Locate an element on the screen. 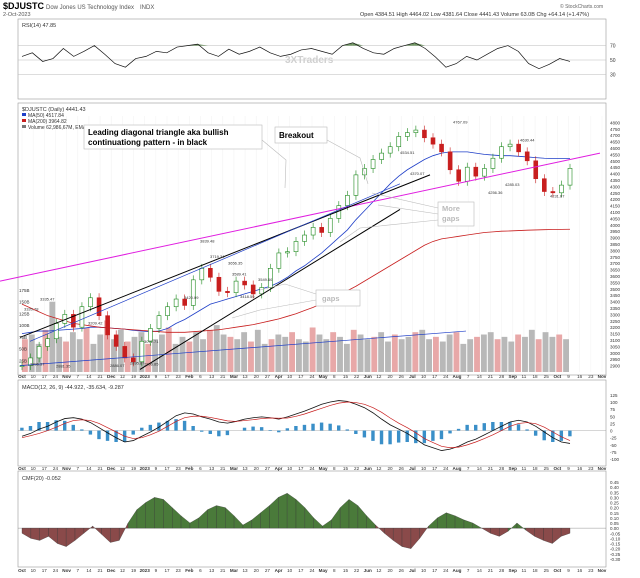 This screenshot has height=578, width=640. price-tick: 3500 is located at coordinates (615, 289).